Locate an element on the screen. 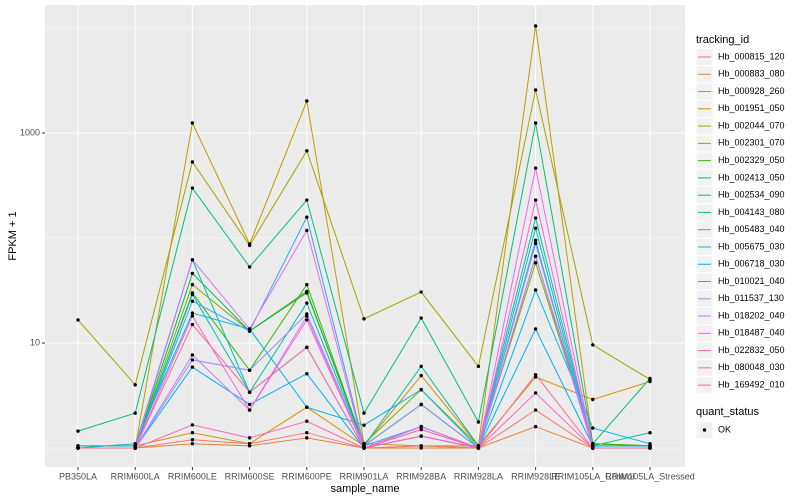  legend-label: Hb_002329_050 is located at coordinates (751, 160).